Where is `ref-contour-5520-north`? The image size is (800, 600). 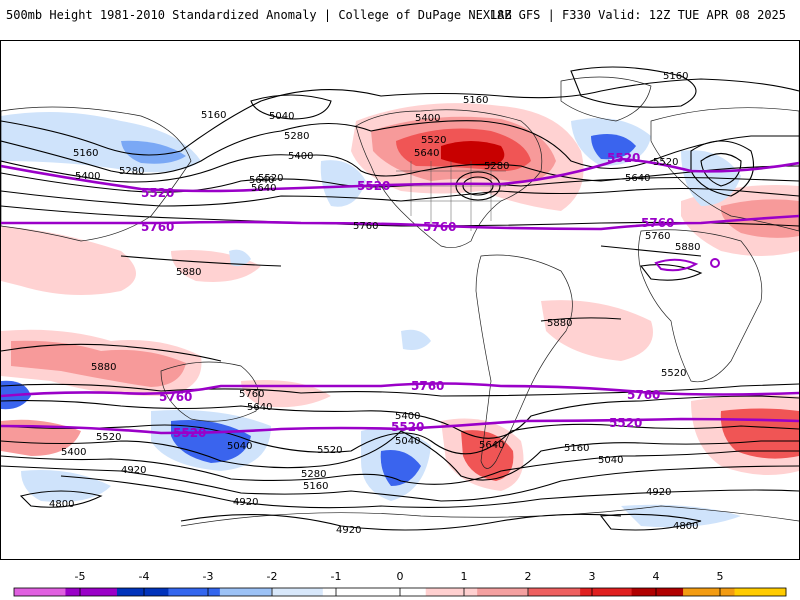 ref-contour-5520-north is located at coordinates (400, 175).